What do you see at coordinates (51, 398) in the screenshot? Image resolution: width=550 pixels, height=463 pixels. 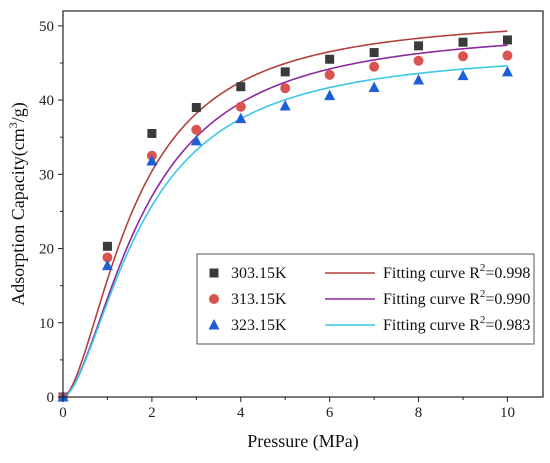 I see `y-tick-label-0: 0` at bounding box center [51, 398].